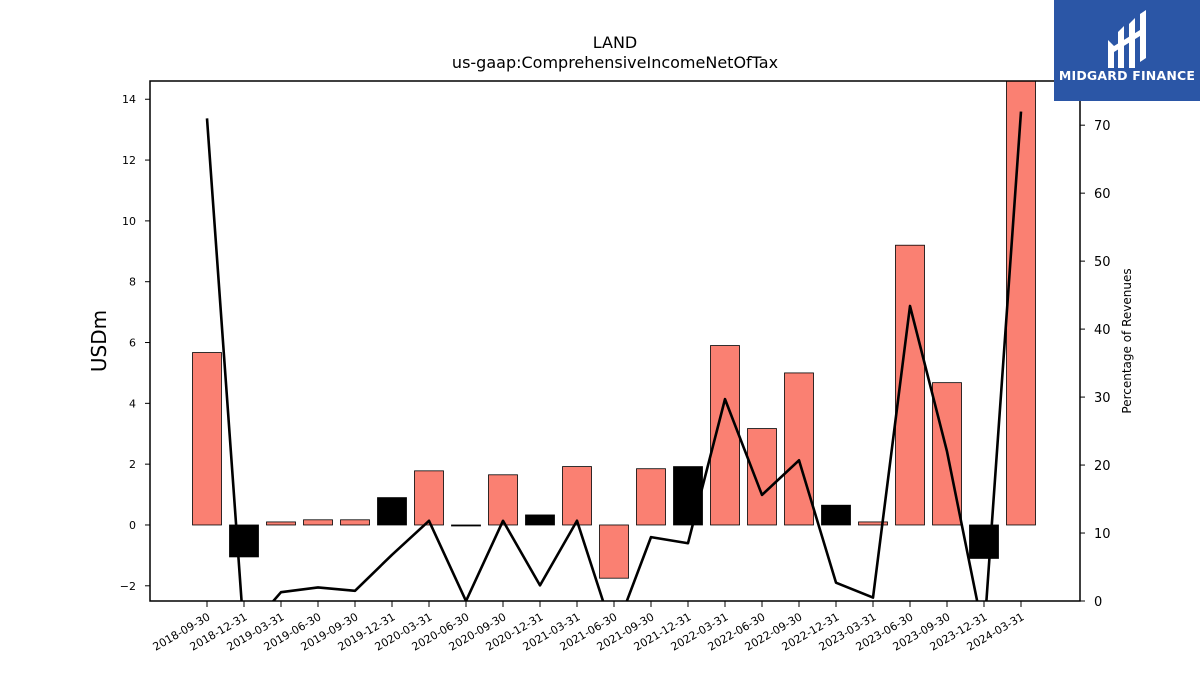  Describe the element at coordinates (1127, 39) in the screenshot. I see `midgard-logo-icon` at that location.